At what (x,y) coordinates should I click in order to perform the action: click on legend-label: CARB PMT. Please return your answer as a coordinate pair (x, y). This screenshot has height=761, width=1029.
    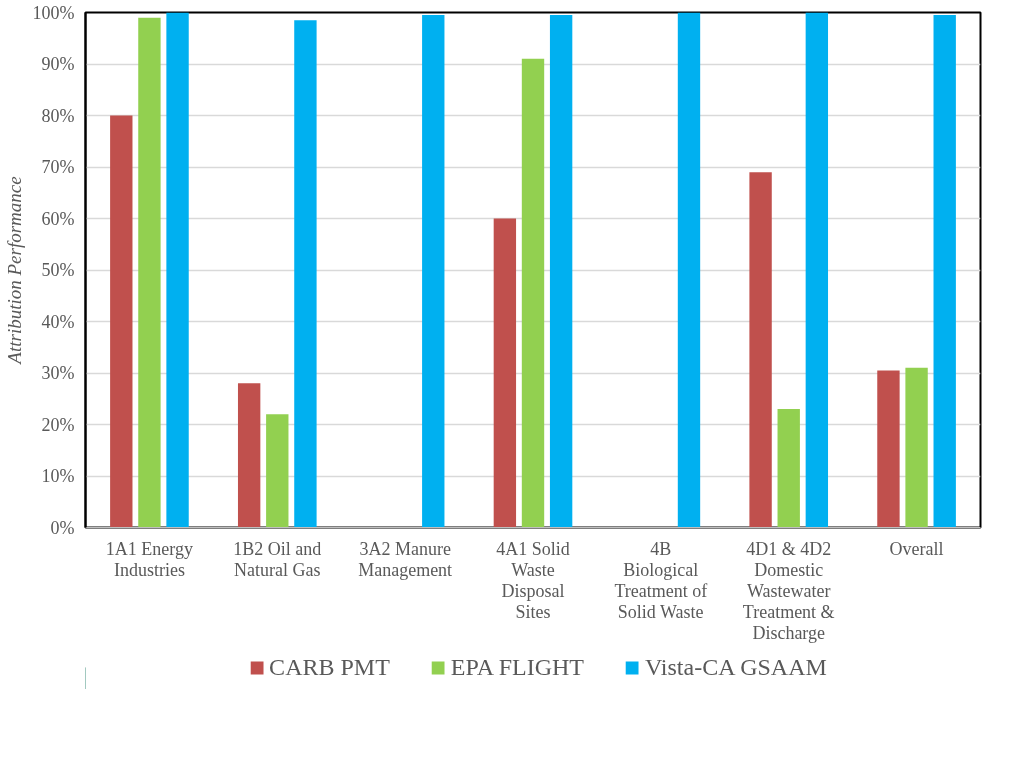
    Looking at the image, I should click on (329, 667).